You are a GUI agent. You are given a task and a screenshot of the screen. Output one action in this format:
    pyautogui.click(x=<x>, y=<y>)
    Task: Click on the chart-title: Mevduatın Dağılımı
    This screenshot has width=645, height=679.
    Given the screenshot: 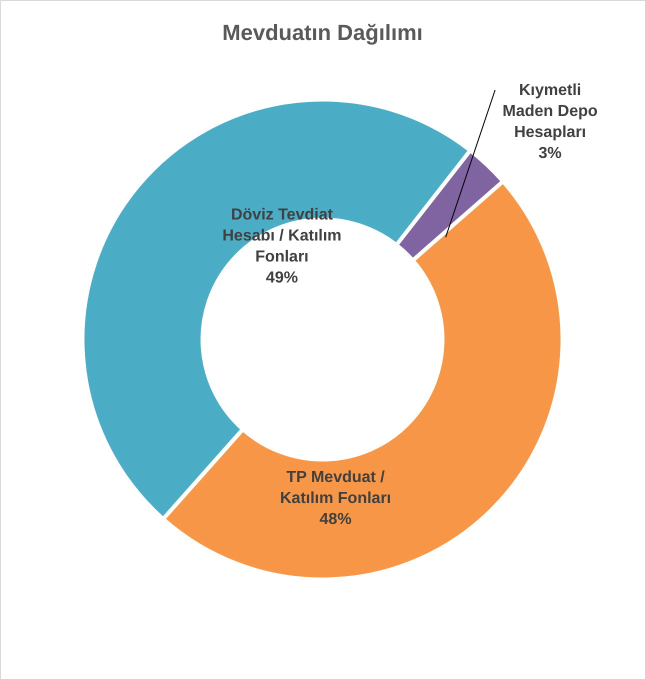 What is the action you would take?
    pyautogui.click(x=322, y=32)
    